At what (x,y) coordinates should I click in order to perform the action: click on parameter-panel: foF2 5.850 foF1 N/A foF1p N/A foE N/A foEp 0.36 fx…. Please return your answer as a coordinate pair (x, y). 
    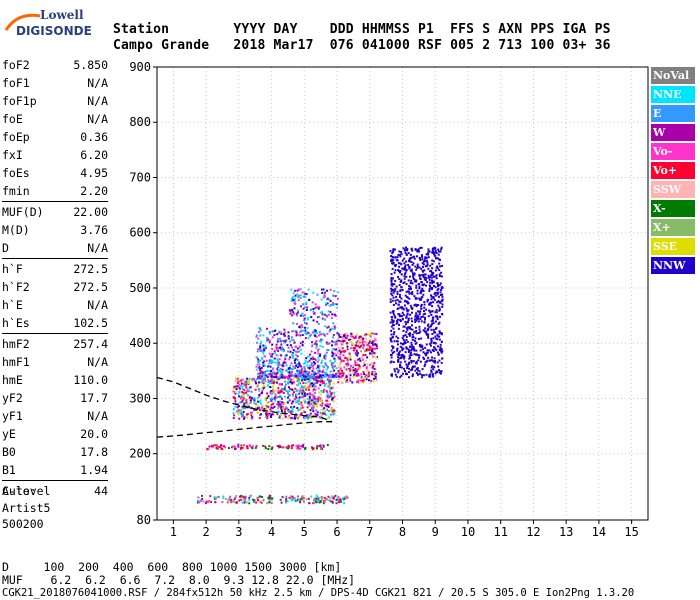
    Looking at the image, I should click on (55, 278).